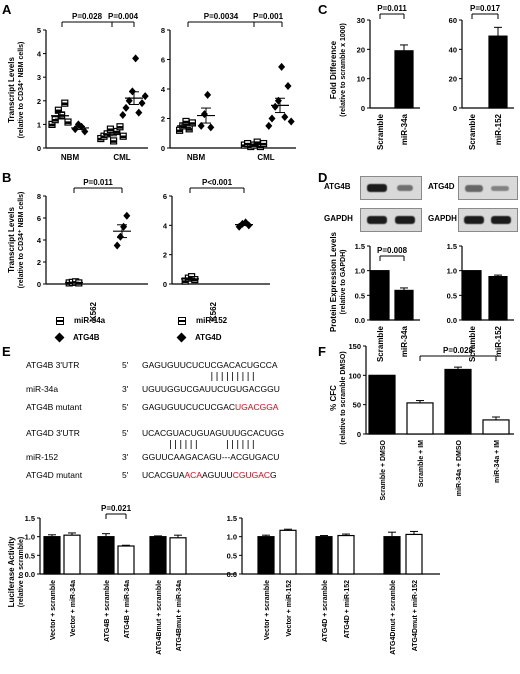  Describe the element at coordinates (383, 469) in the screenshot. I see `x-tick-label: Scramble + DMSO` at that location.